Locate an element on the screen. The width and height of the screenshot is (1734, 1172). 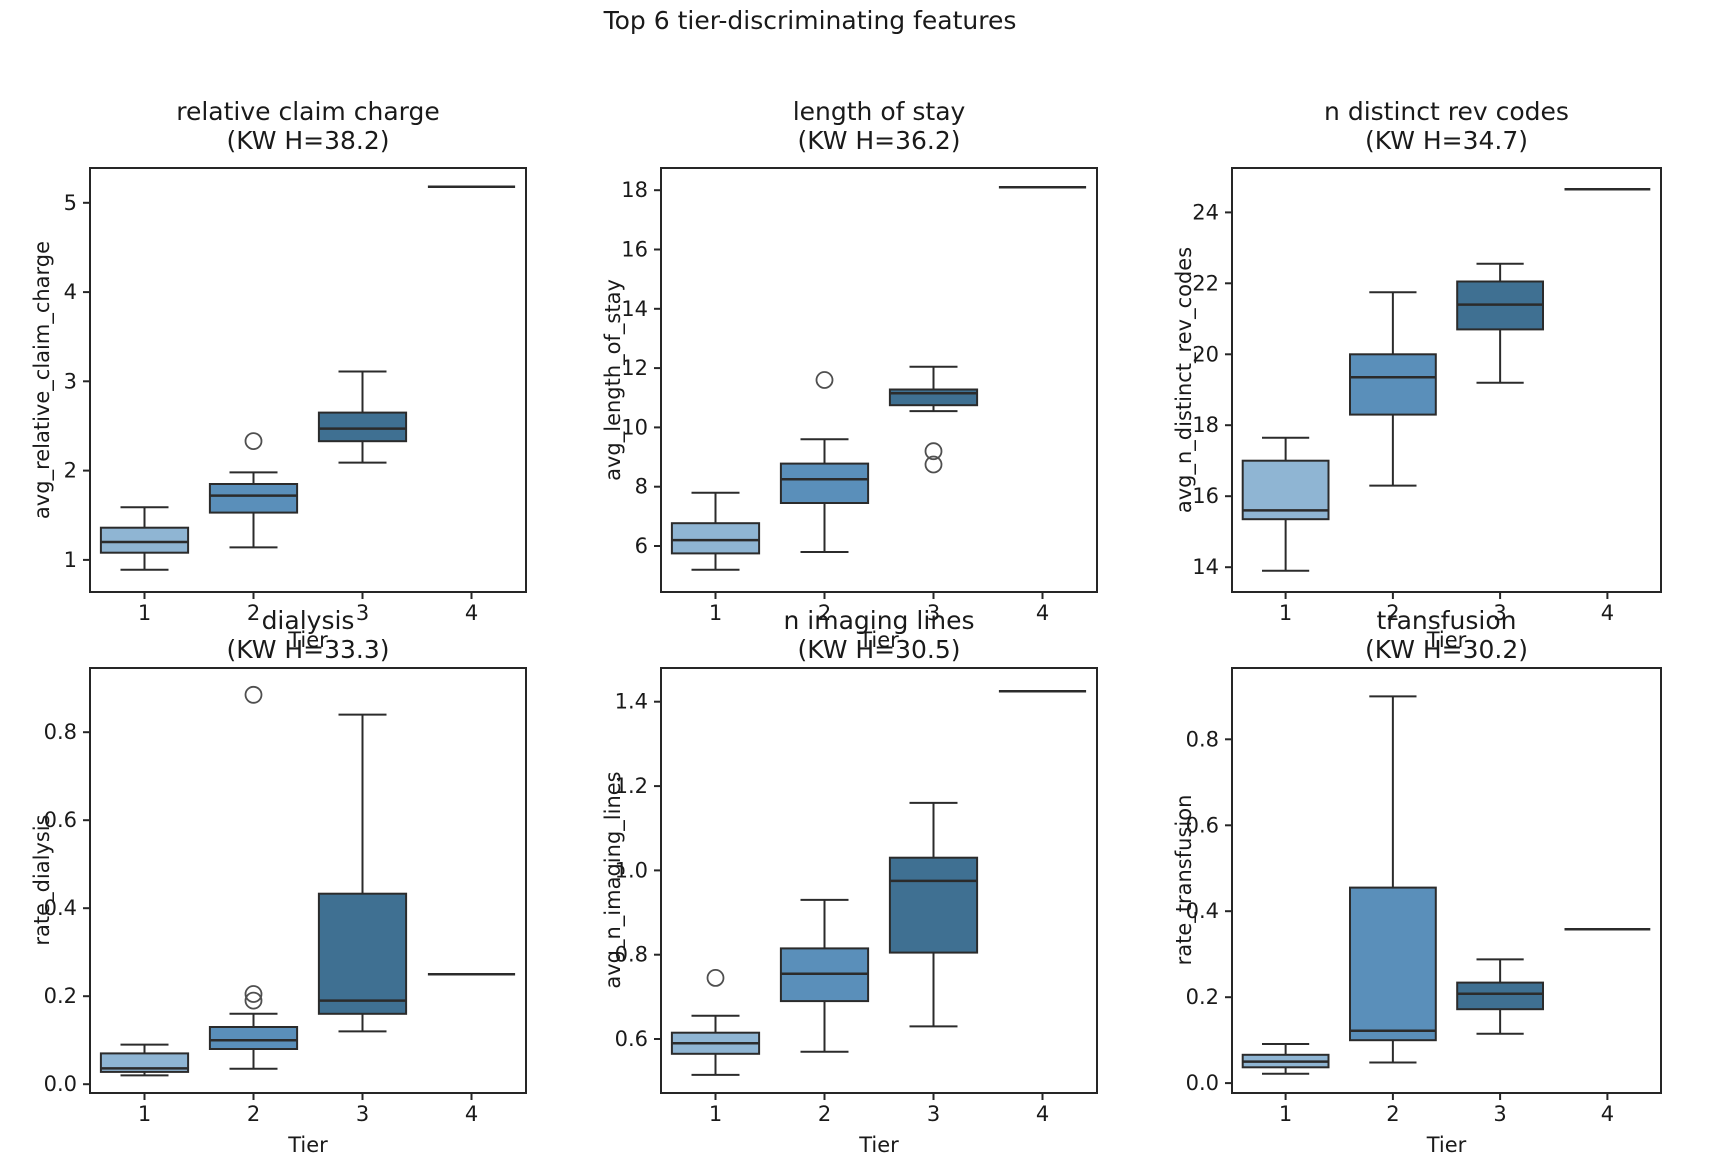
y-tick-label: 0.8 is located at coordinates (60, 732).